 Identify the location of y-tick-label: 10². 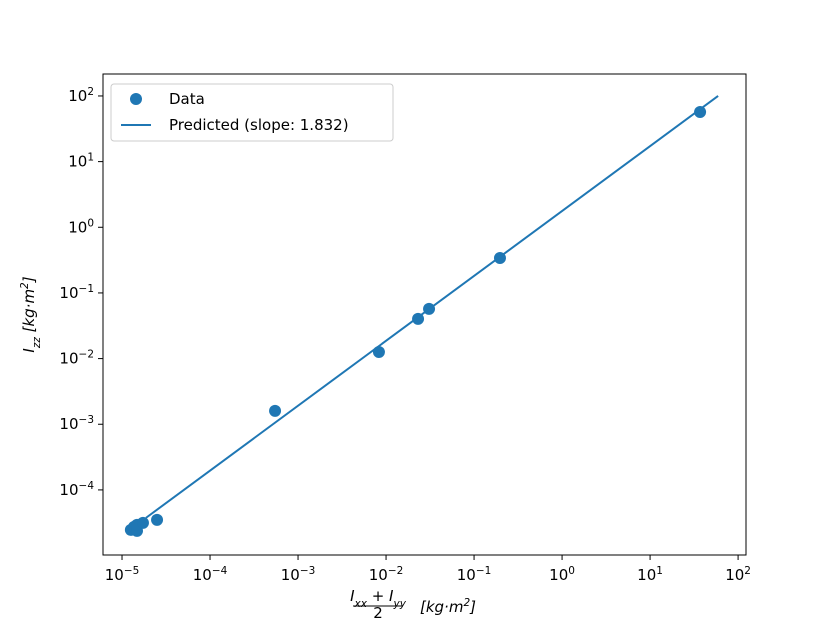
(81, 95).